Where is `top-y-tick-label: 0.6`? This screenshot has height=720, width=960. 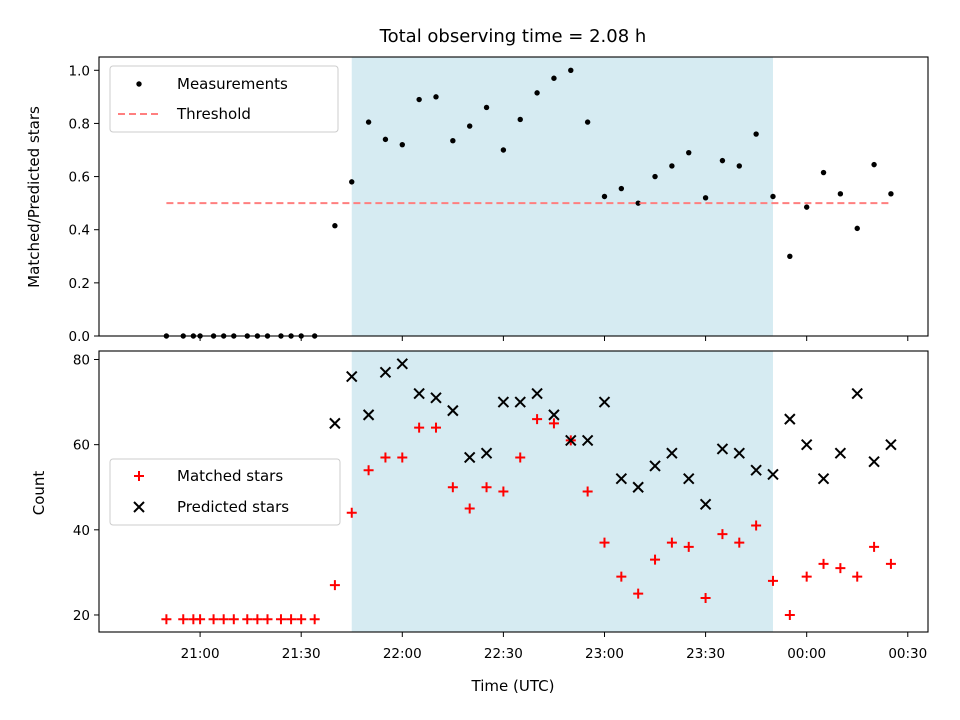
top-y-tick-label: 0.6 is located at coordinates (79, 178).